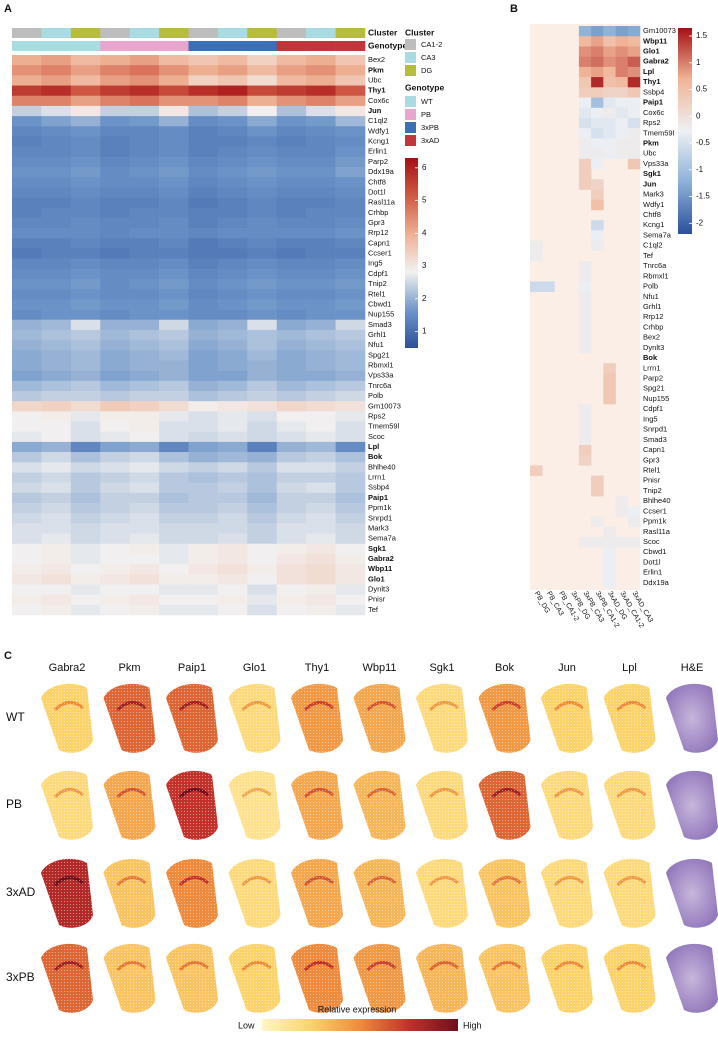 Image resolution: width=718 pixels, height=1038 pixels. I want to click on colorbar-tick-label: 5, so click(424, 200).